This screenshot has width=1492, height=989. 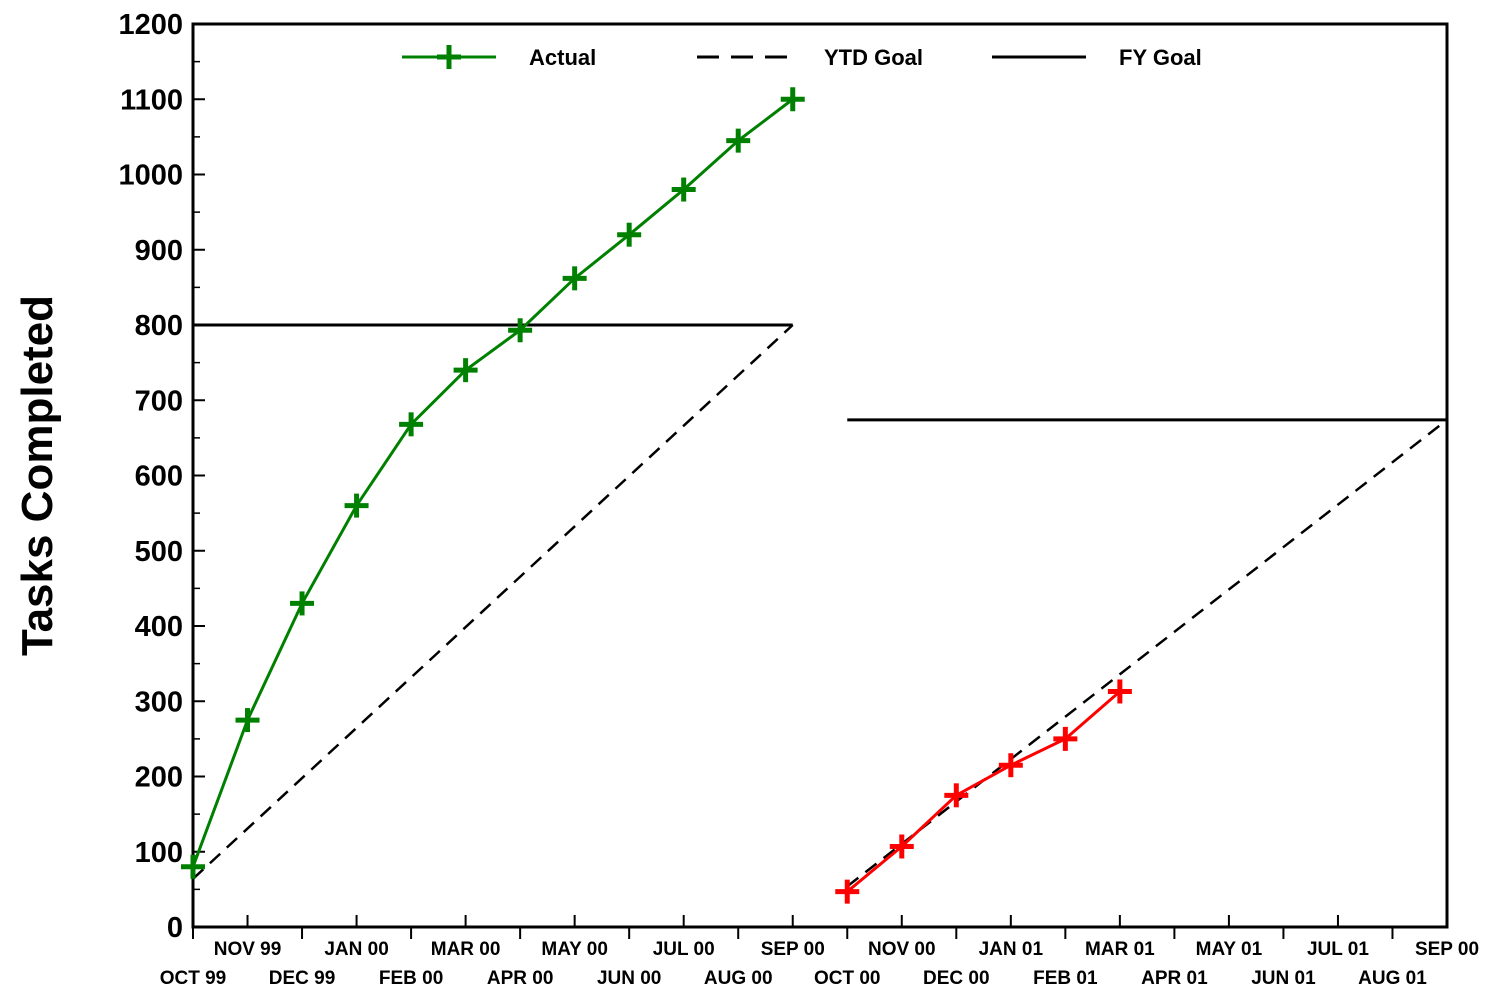 What do you see at coordinates (37, 475) in the screenshot?
I see `y-axis-title: Tasks Completed` at bounding box center [37, 475].